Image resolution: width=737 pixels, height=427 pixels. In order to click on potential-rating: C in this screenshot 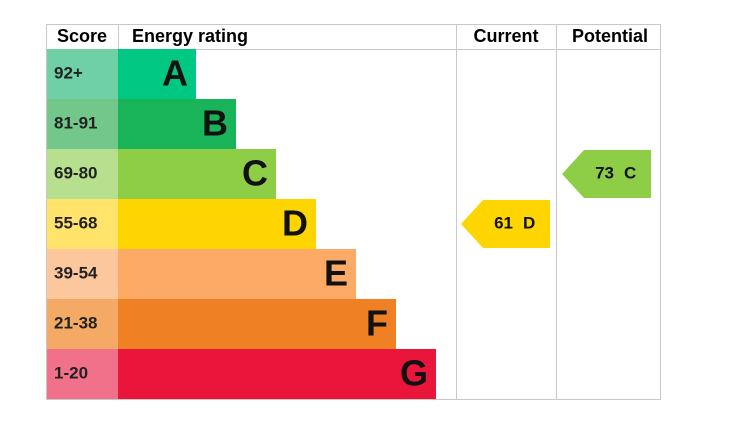, I will do `click(630, 172)`.